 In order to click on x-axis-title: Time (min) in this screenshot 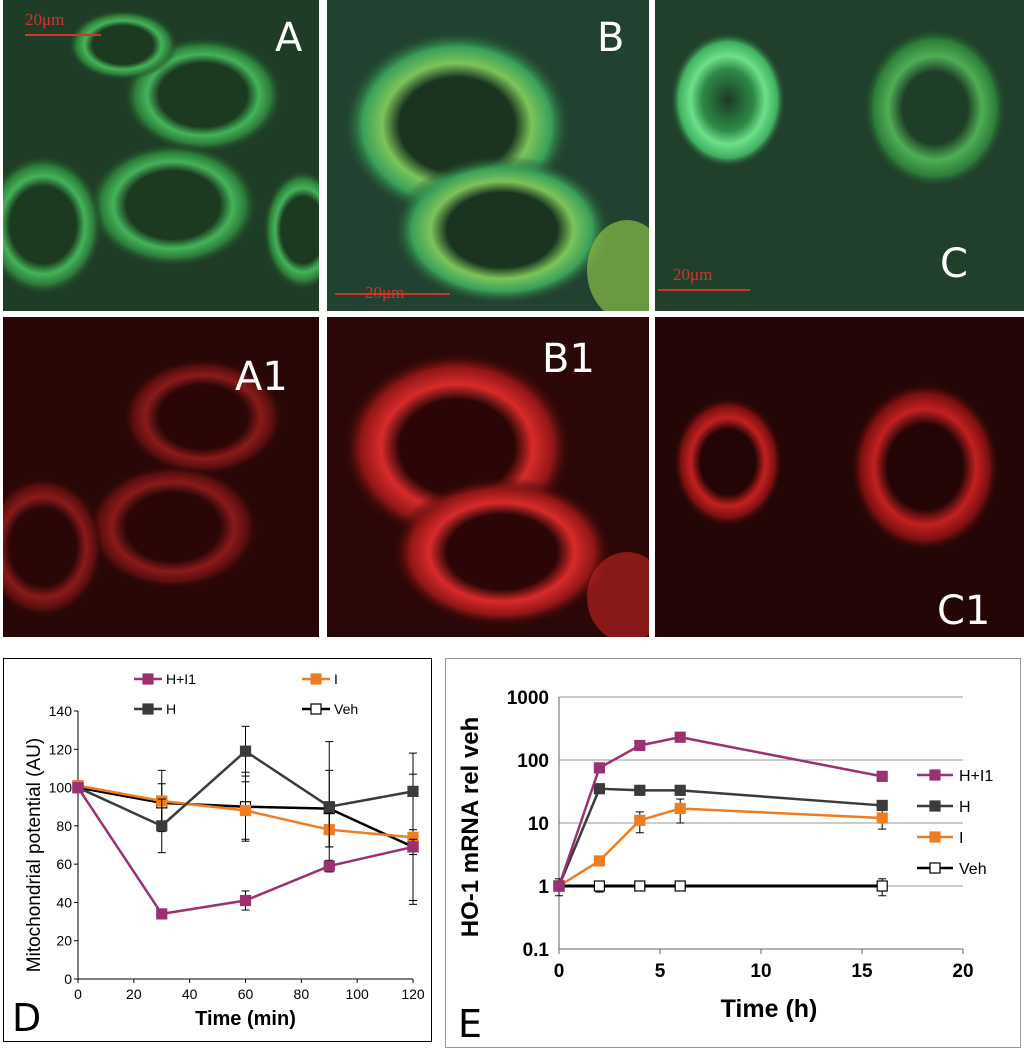, I will do `click(245, 1019)`.